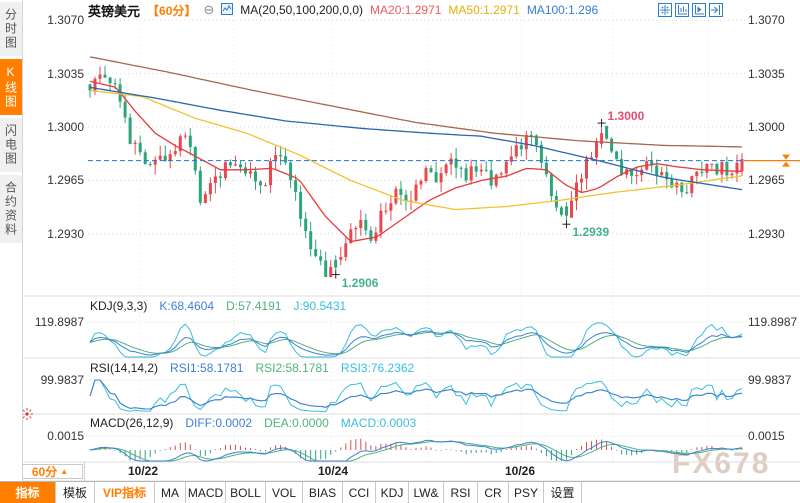 Image resolution: width=800 pixels, height=503 pixels. What do you see at coordinates (699, 10) in the screenshot?
I see `zoom-x-axis-icon` at bounding box center [699, 10].